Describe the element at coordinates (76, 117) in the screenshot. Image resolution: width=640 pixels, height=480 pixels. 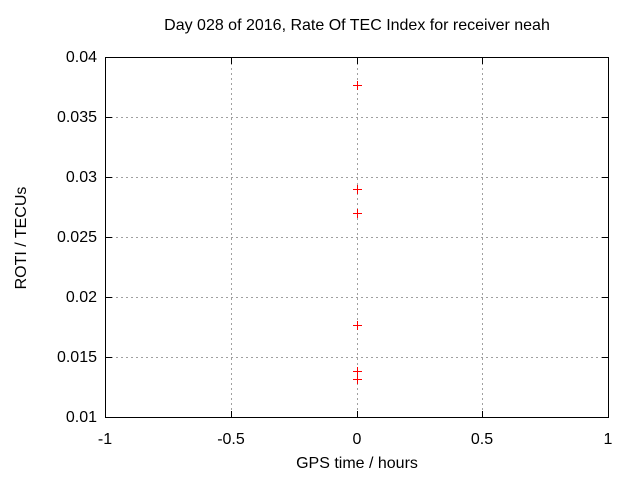
I see `y-tick-label: 0.035` at that location.